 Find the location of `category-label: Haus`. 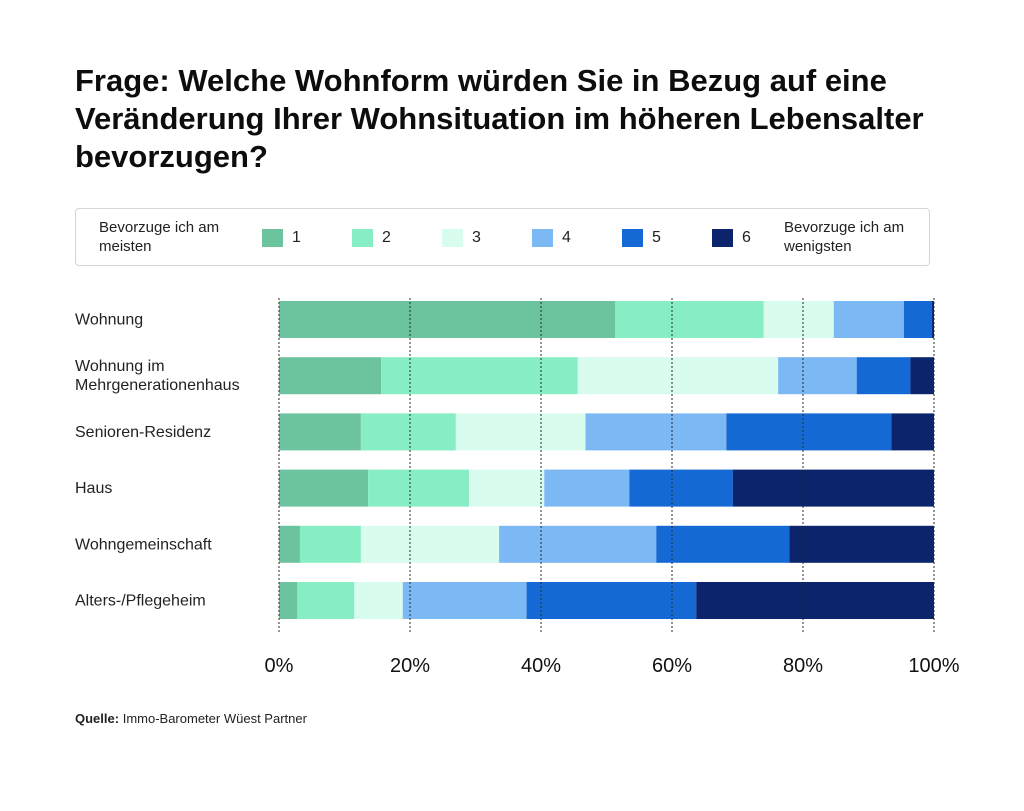

category-label: Haus is located at coordinates (93, 488).